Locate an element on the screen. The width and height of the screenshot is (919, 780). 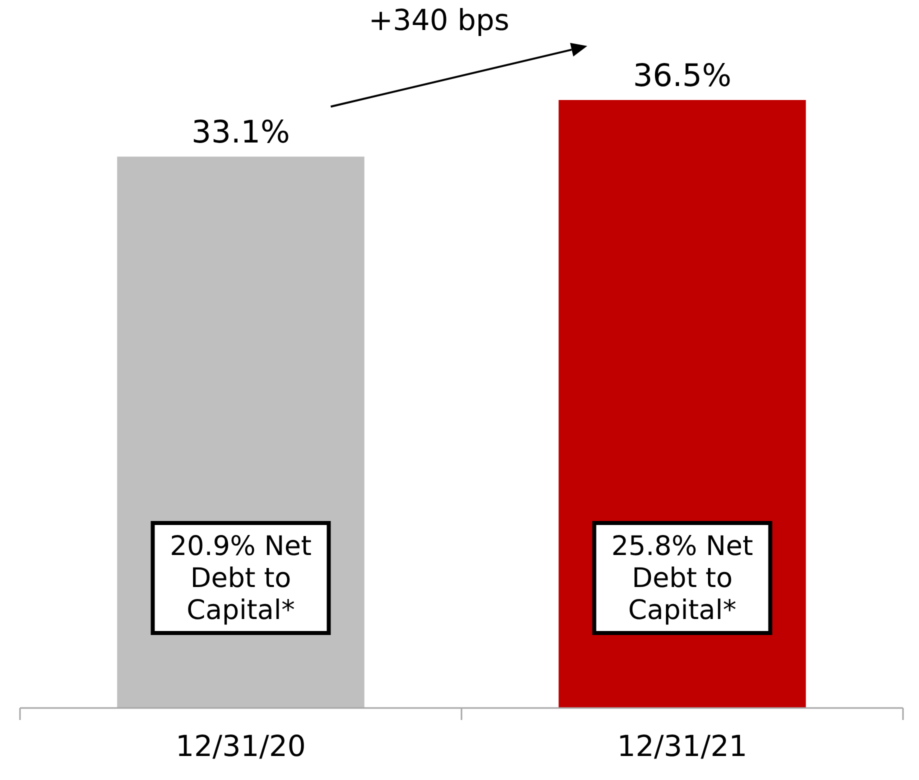
x-tick-label: 12/31/20 is located at coordinates (241, 746).